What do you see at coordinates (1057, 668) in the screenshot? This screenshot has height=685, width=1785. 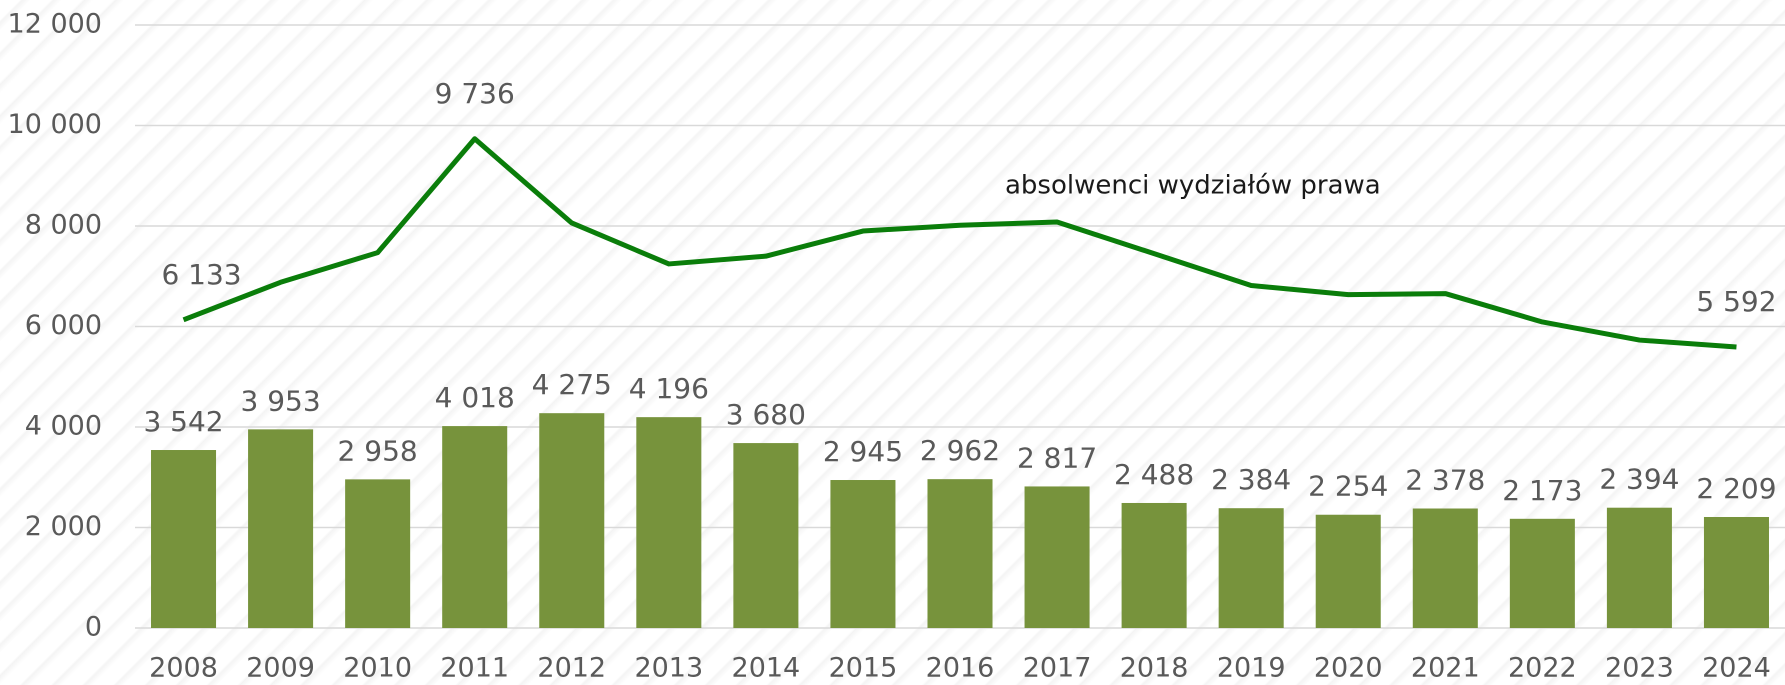 I see `x-tick-label: 2017` at bounding box center [1057, 668].